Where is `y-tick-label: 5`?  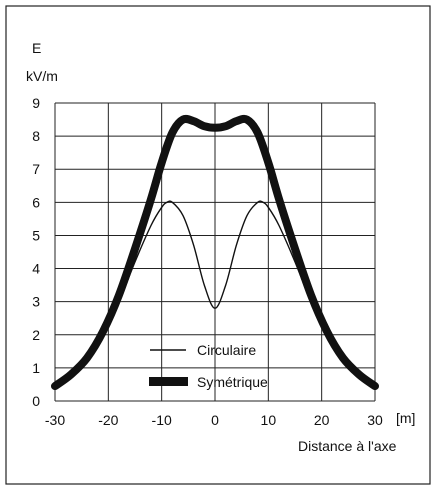 y-tick-label: 5 is located at coordinates (36, 235).